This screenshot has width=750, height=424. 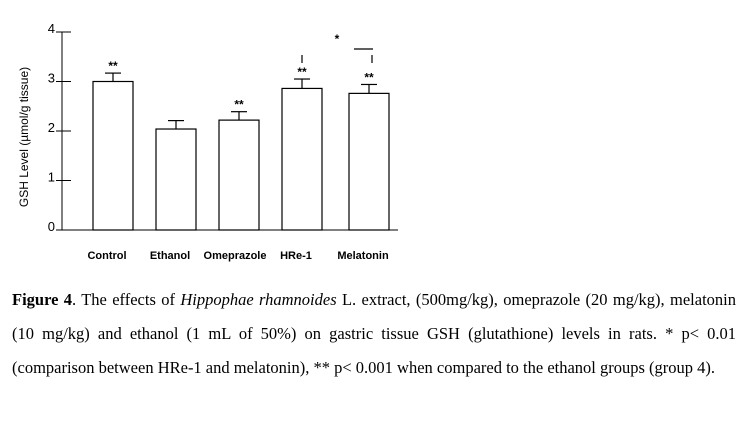 What do you see at coordinates (51, 28) in the screenshot?
I see `y-tick-label: 4` at bounding box center [51, 28].